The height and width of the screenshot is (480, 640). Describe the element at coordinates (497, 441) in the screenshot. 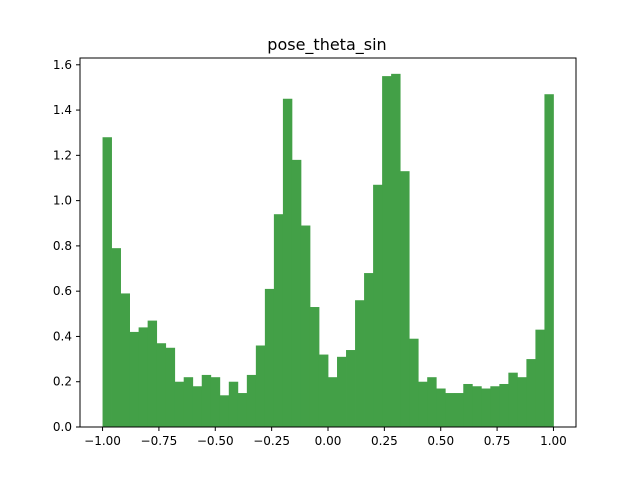

I see `x-tick-label: 0.75` at that location.